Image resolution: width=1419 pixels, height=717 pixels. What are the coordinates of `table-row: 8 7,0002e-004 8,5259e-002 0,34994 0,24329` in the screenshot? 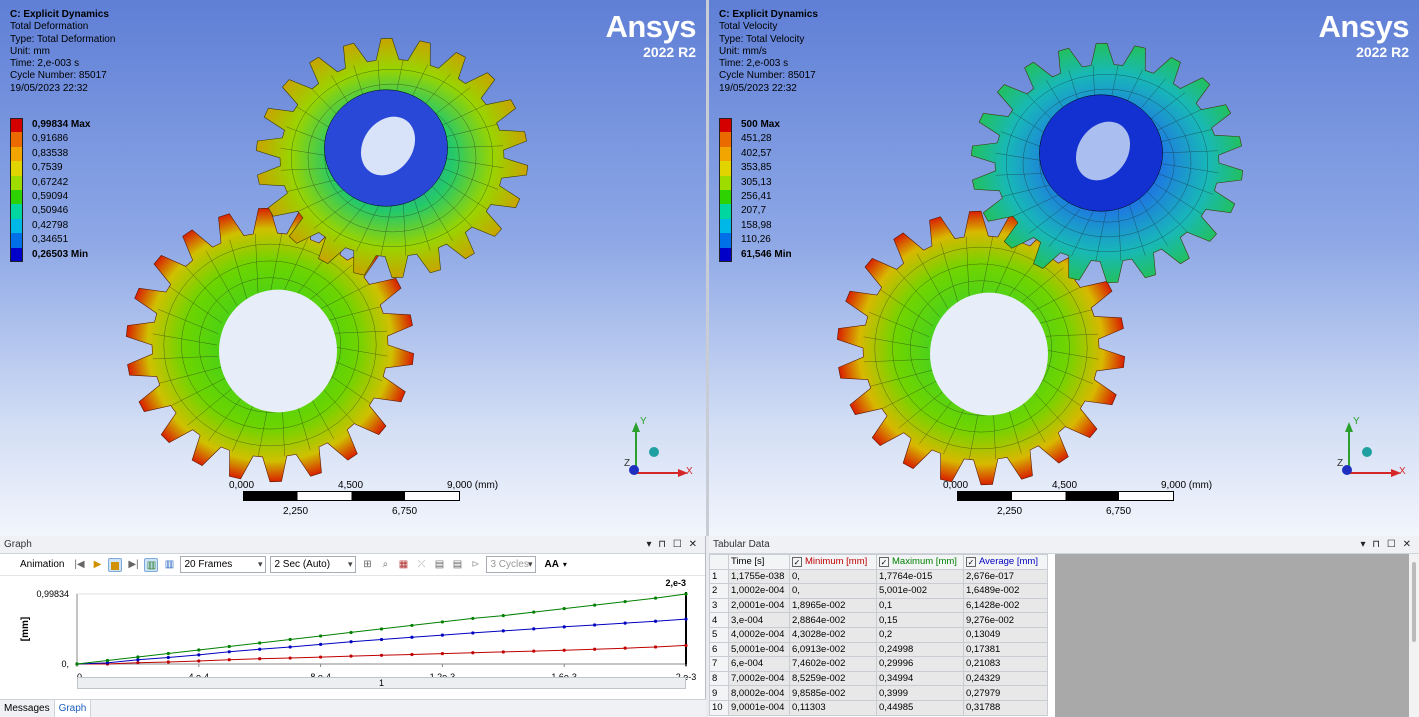 It's located at (878, 678).